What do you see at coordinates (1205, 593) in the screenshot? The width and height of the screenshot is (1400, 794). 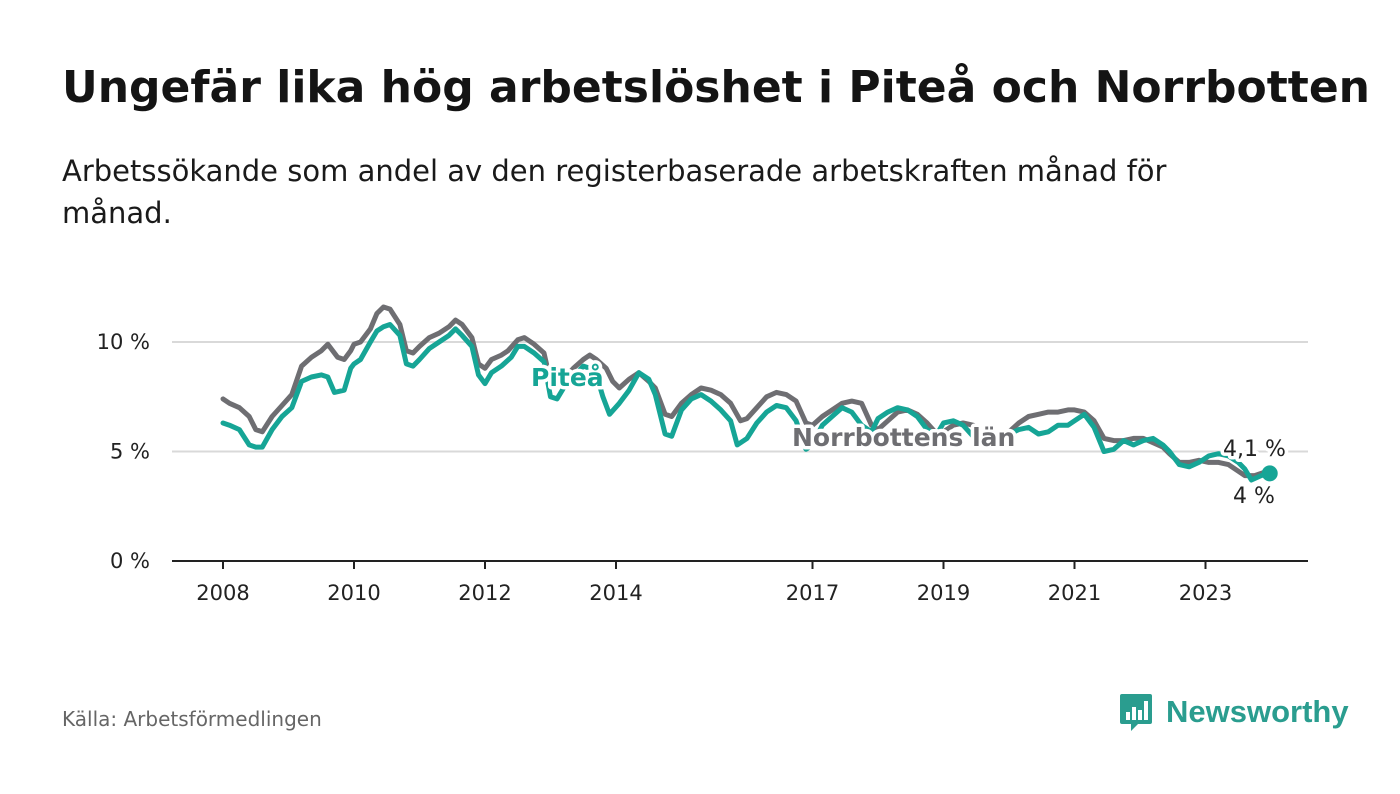 I see `x-tick-label: 2023` at bounding box center [1205, 593].